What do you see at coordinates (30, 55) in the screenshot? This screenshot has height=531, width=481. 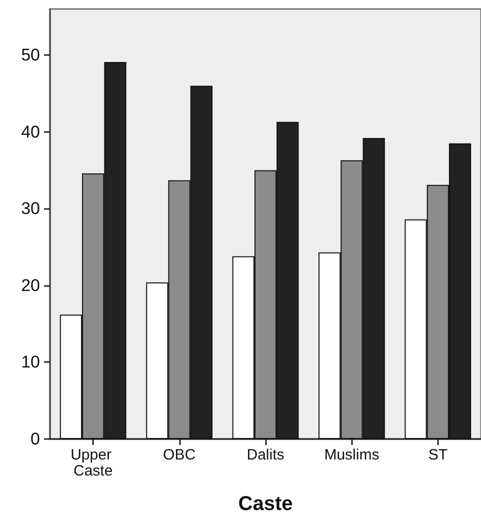 I see `y-tick-label: 50` at bounding box center [30, 55].